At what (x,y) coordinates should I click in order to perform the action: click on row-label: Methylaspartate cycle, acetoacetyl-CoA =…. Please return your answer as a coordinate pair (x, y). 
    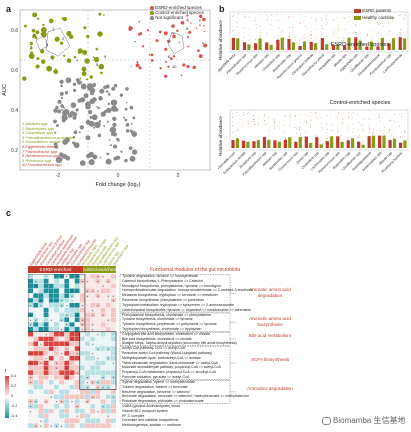
    Looking at the image, I should click on (161, 357).